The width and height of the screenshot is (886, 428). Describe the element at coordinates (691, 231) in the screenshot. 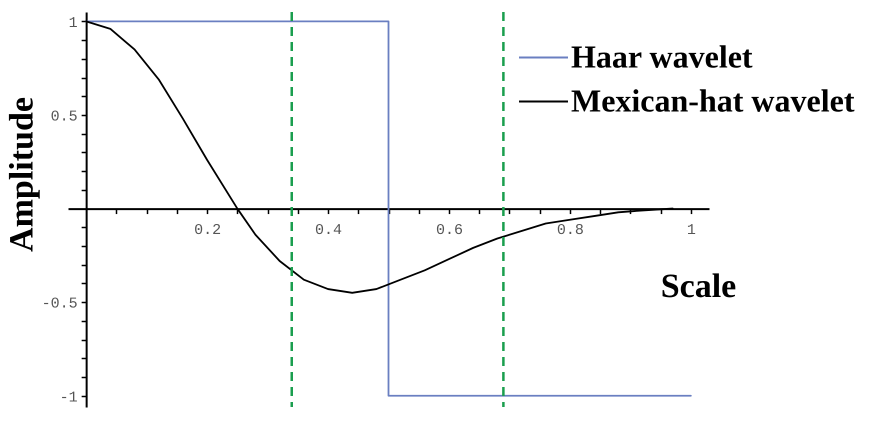

I see `x-tick-label: 1` at that location.